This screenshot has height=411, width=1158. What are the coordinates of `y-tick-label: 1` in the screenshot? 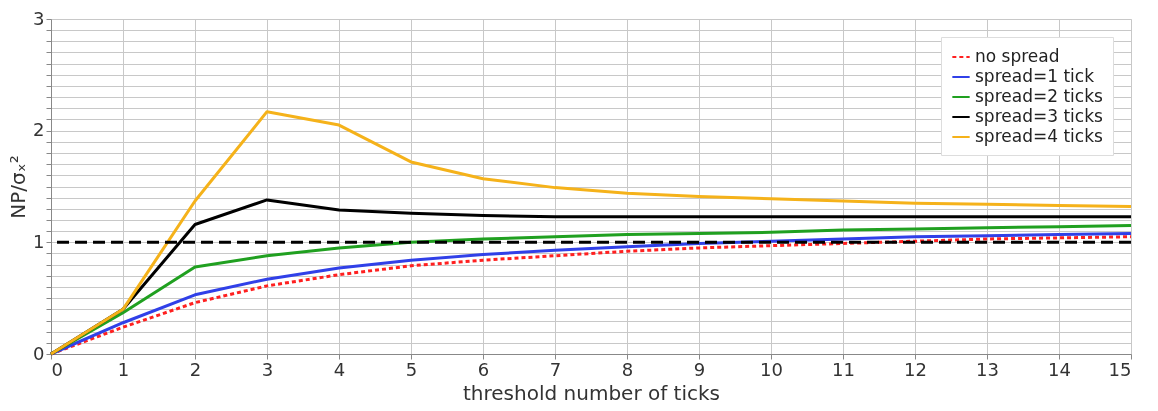 It's located at (39, 241).